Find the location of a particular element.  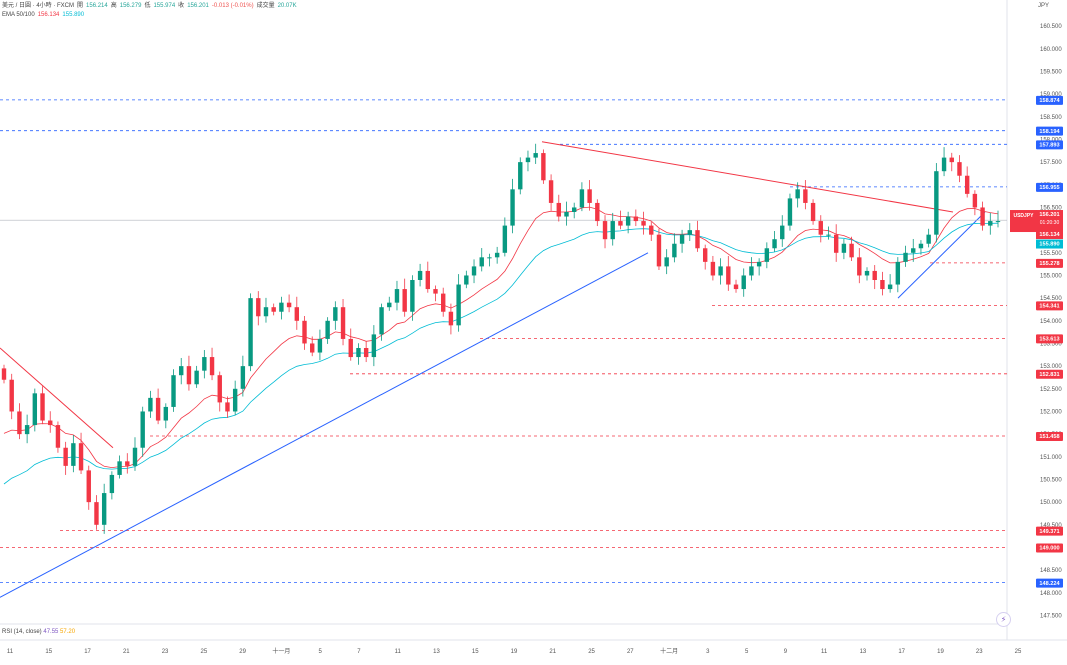

time-tick-label: 19 is located at coordinates (940, 652).